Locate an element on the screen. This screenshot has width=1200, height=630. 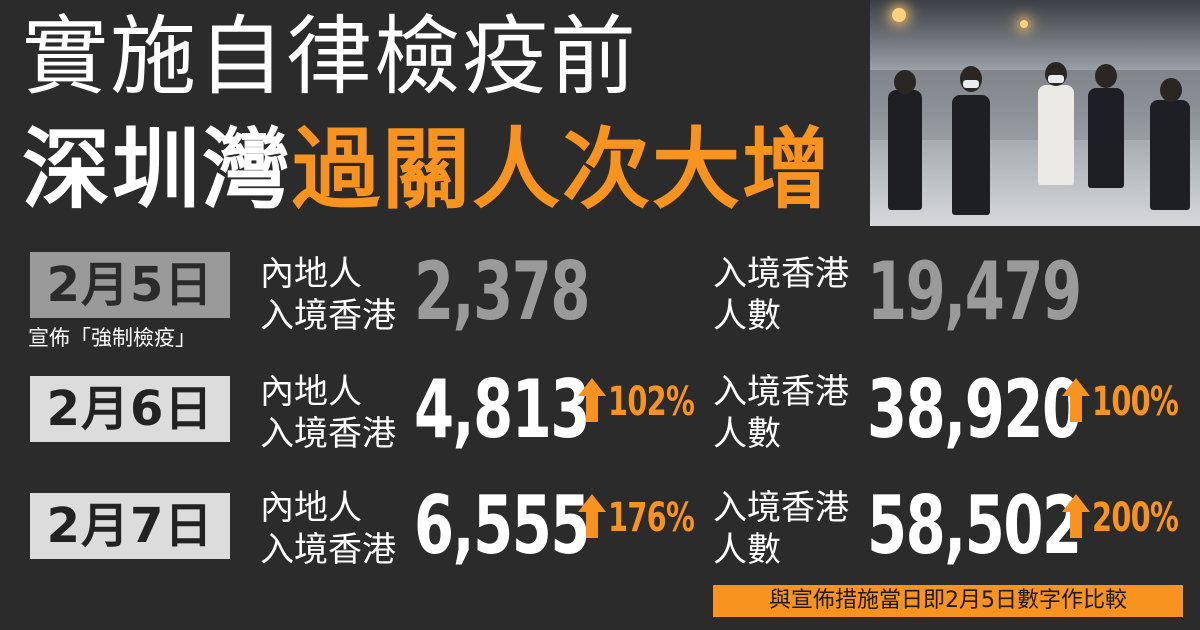
date-badge: 2月5日 is located at coordinates (130, 285).